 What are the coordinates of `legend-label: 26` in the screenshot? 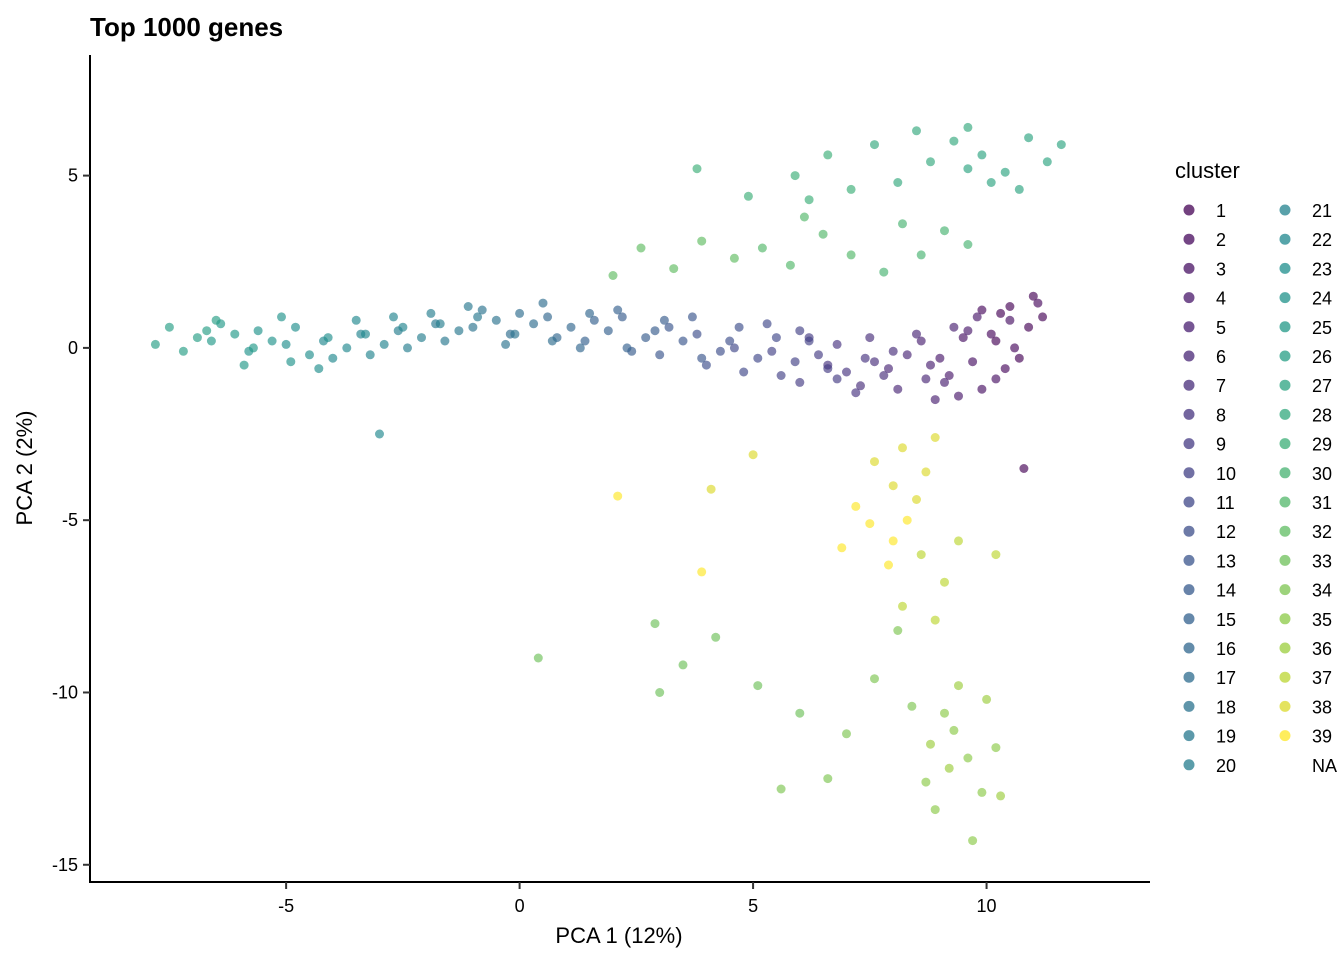 It's located at (1322, 357).